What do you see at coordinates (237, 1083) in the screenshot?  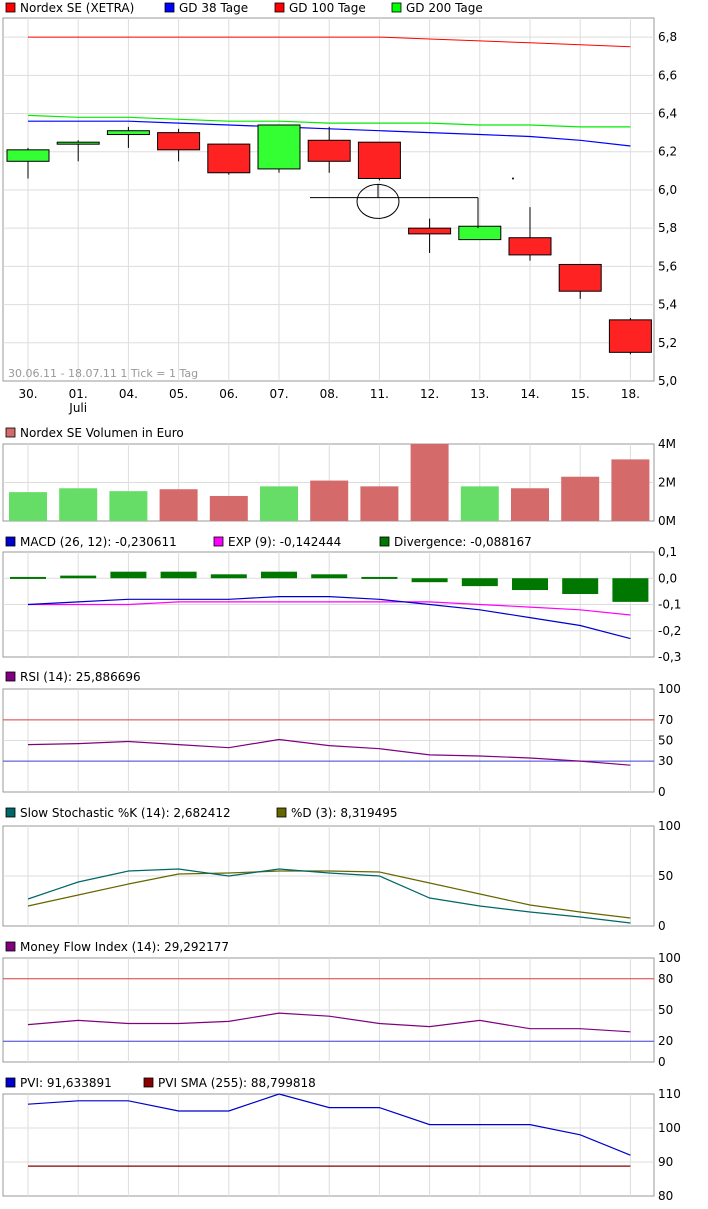 I see `legend-label: PVI SMA (255): 88,799818` at bounding box center [237, 1083].